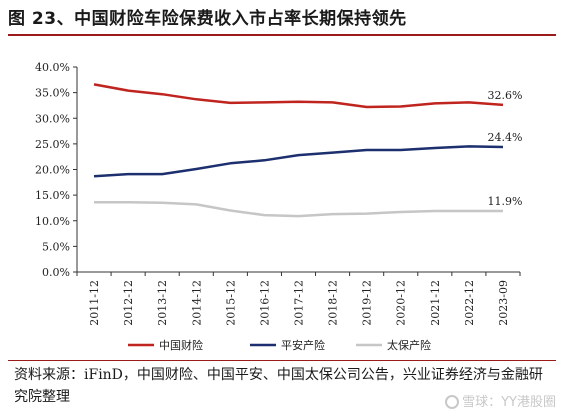  What do you see at coordinates (264, 303) in the screenshot?
I see `x-tick-label: 2016-12` at bounding box center [264, 303].